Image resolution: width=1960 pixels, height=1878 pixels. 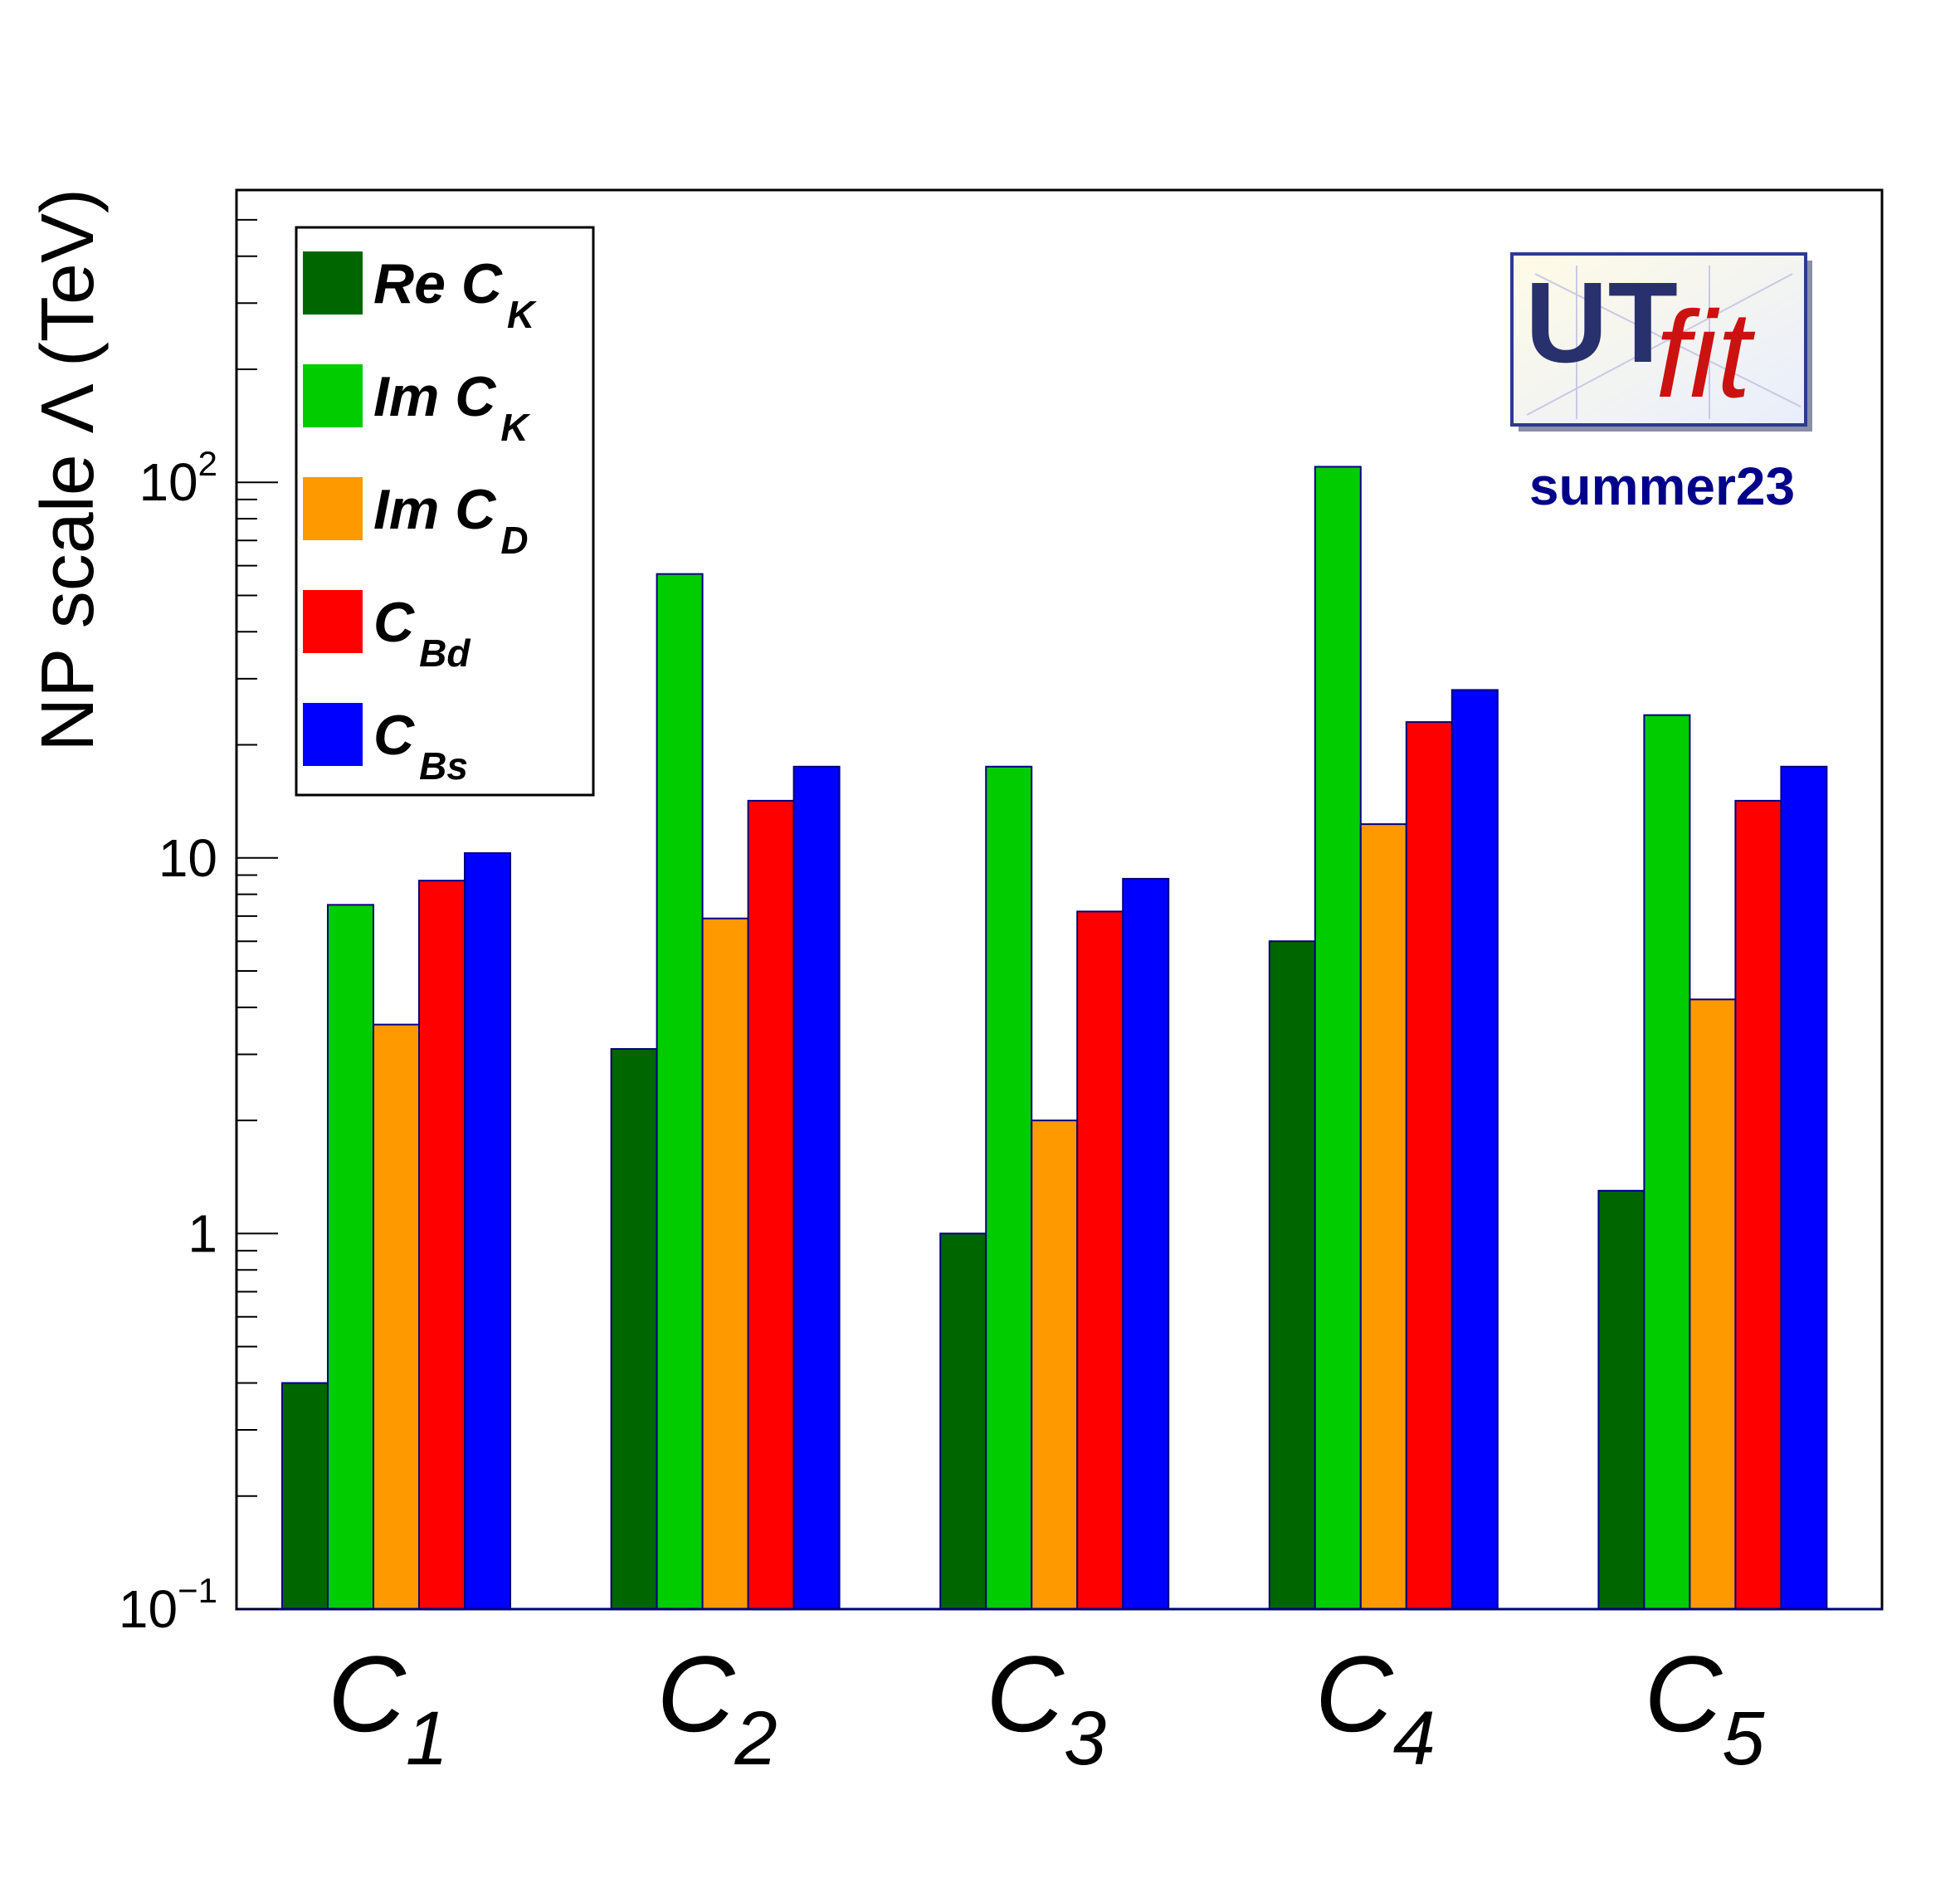 I want to click on utfit-logo: UT fit summer23, so click(x=1661, y=384).